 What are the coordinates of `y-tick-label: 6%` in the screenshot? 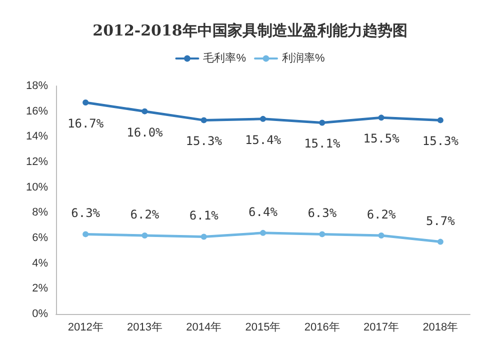 It's located at (40, 238).